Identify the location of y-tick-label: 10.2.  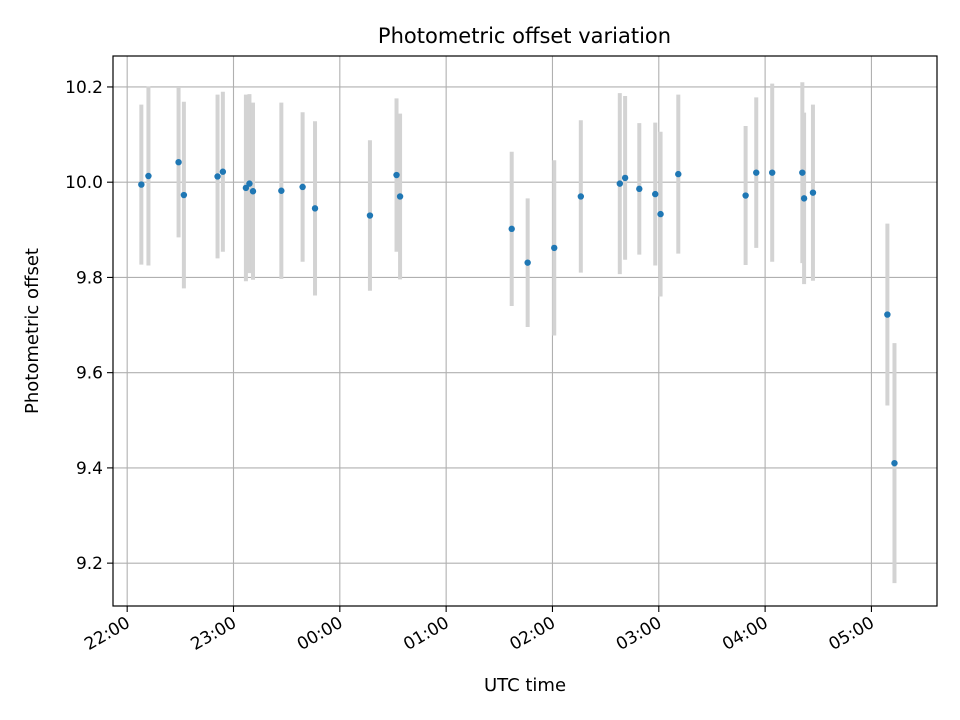
(84, 88).